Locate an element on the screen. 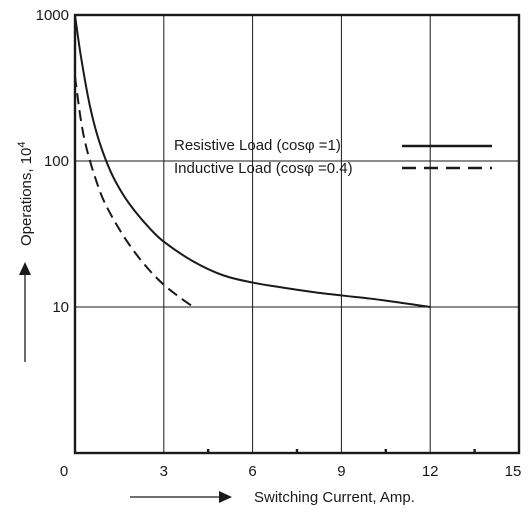  x-tick-label: 12 is located at coordinates (430, 471).